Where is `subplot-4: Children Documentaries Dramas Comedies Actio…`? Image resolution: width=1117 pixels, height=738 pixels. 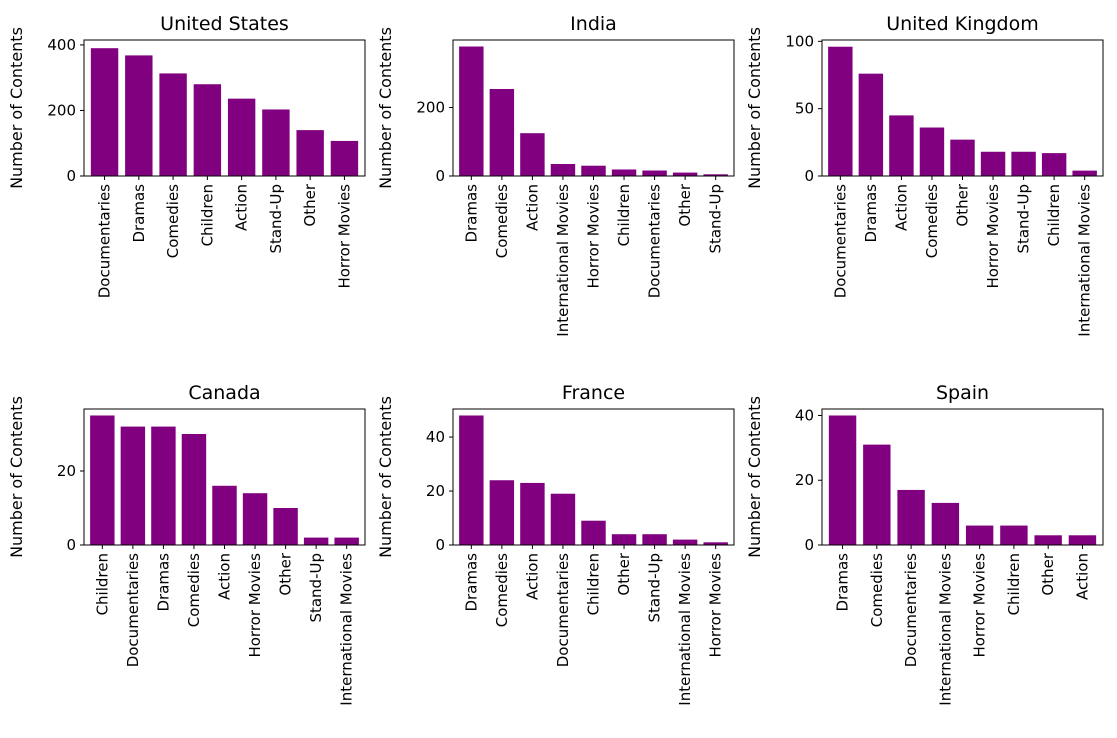
subplot-4: Children Documentaries Dramas Comedies Actio… is located at coordinates (186, 544).